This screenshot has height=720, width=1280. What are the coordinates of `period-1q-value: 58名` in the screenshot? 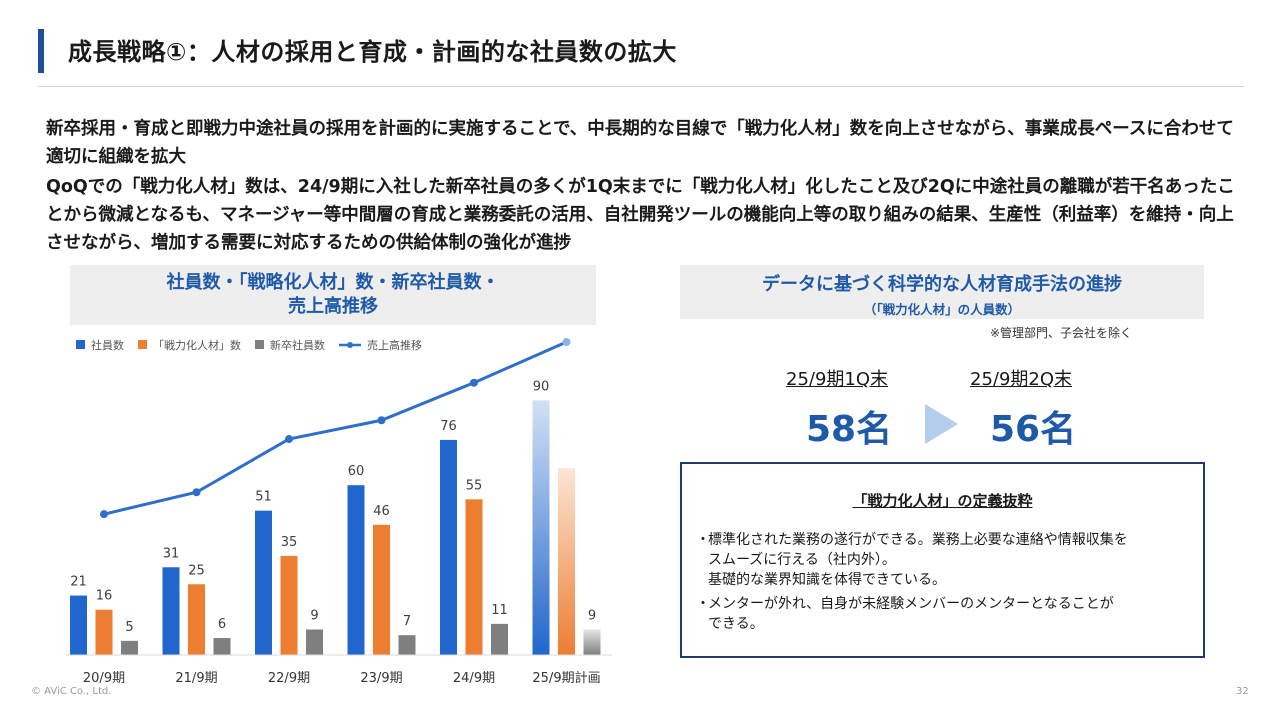 It's located at (849, 429).